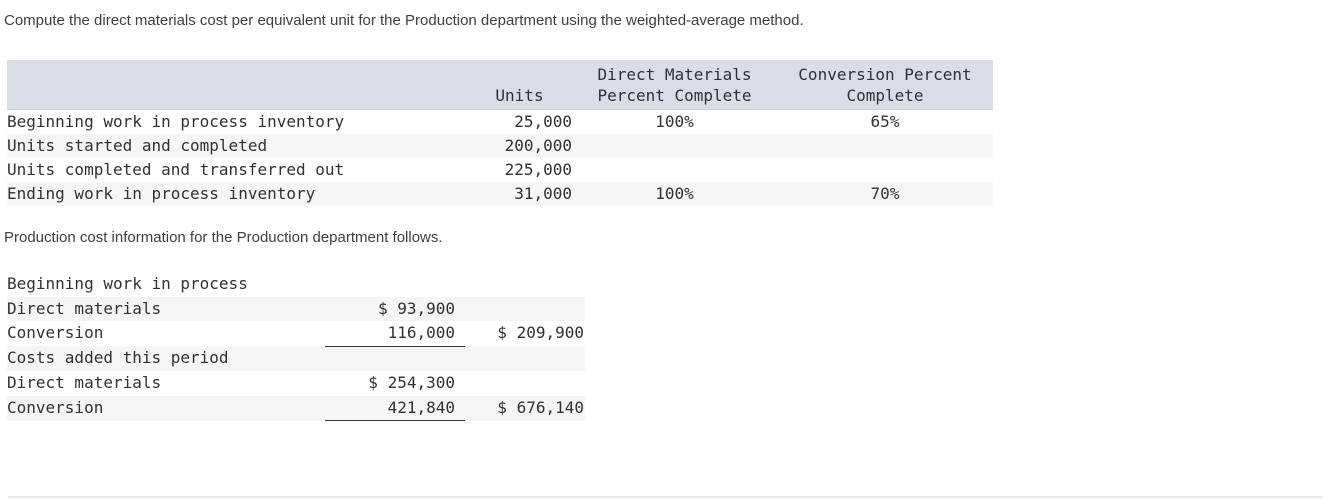  I want to click on cost-table-row: Beginning work in process, so click(296, 284).